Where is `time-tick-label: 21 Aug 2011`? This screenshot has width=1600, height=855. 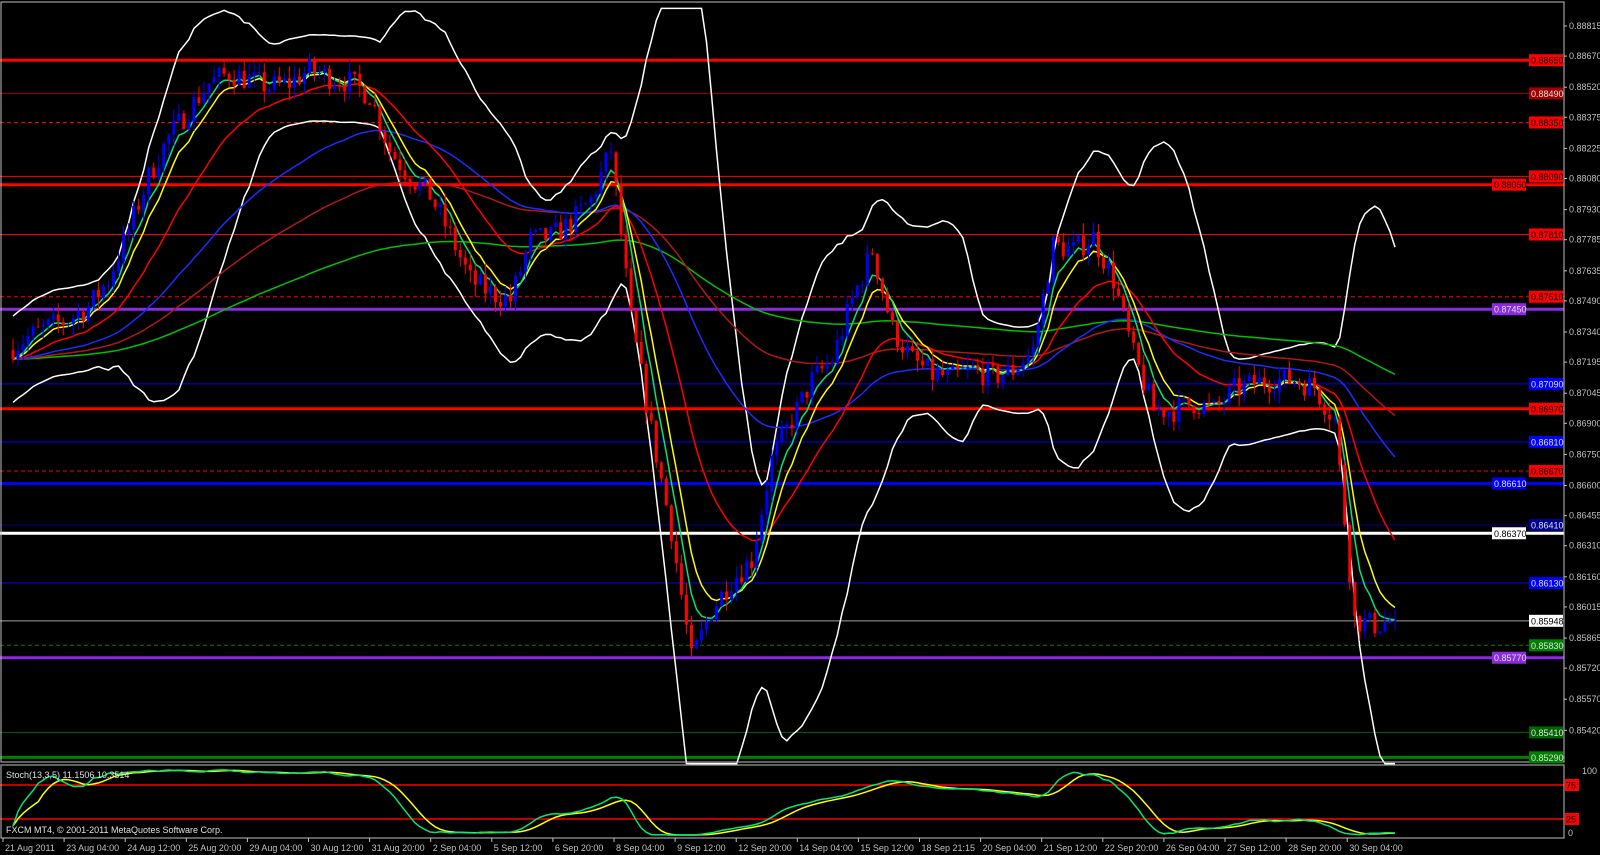
time-tick-label: 21 Aug 2011 is located at coordinates (30, 848).